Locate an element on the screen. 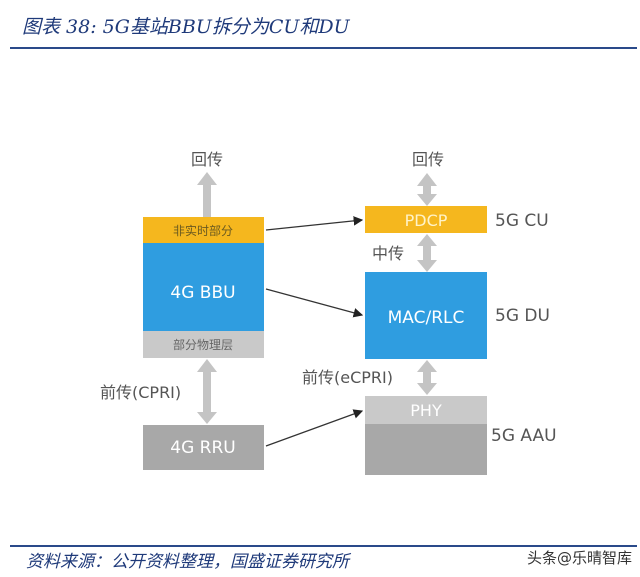  right-backhaul-arrow is located at coordinates (427, 189).